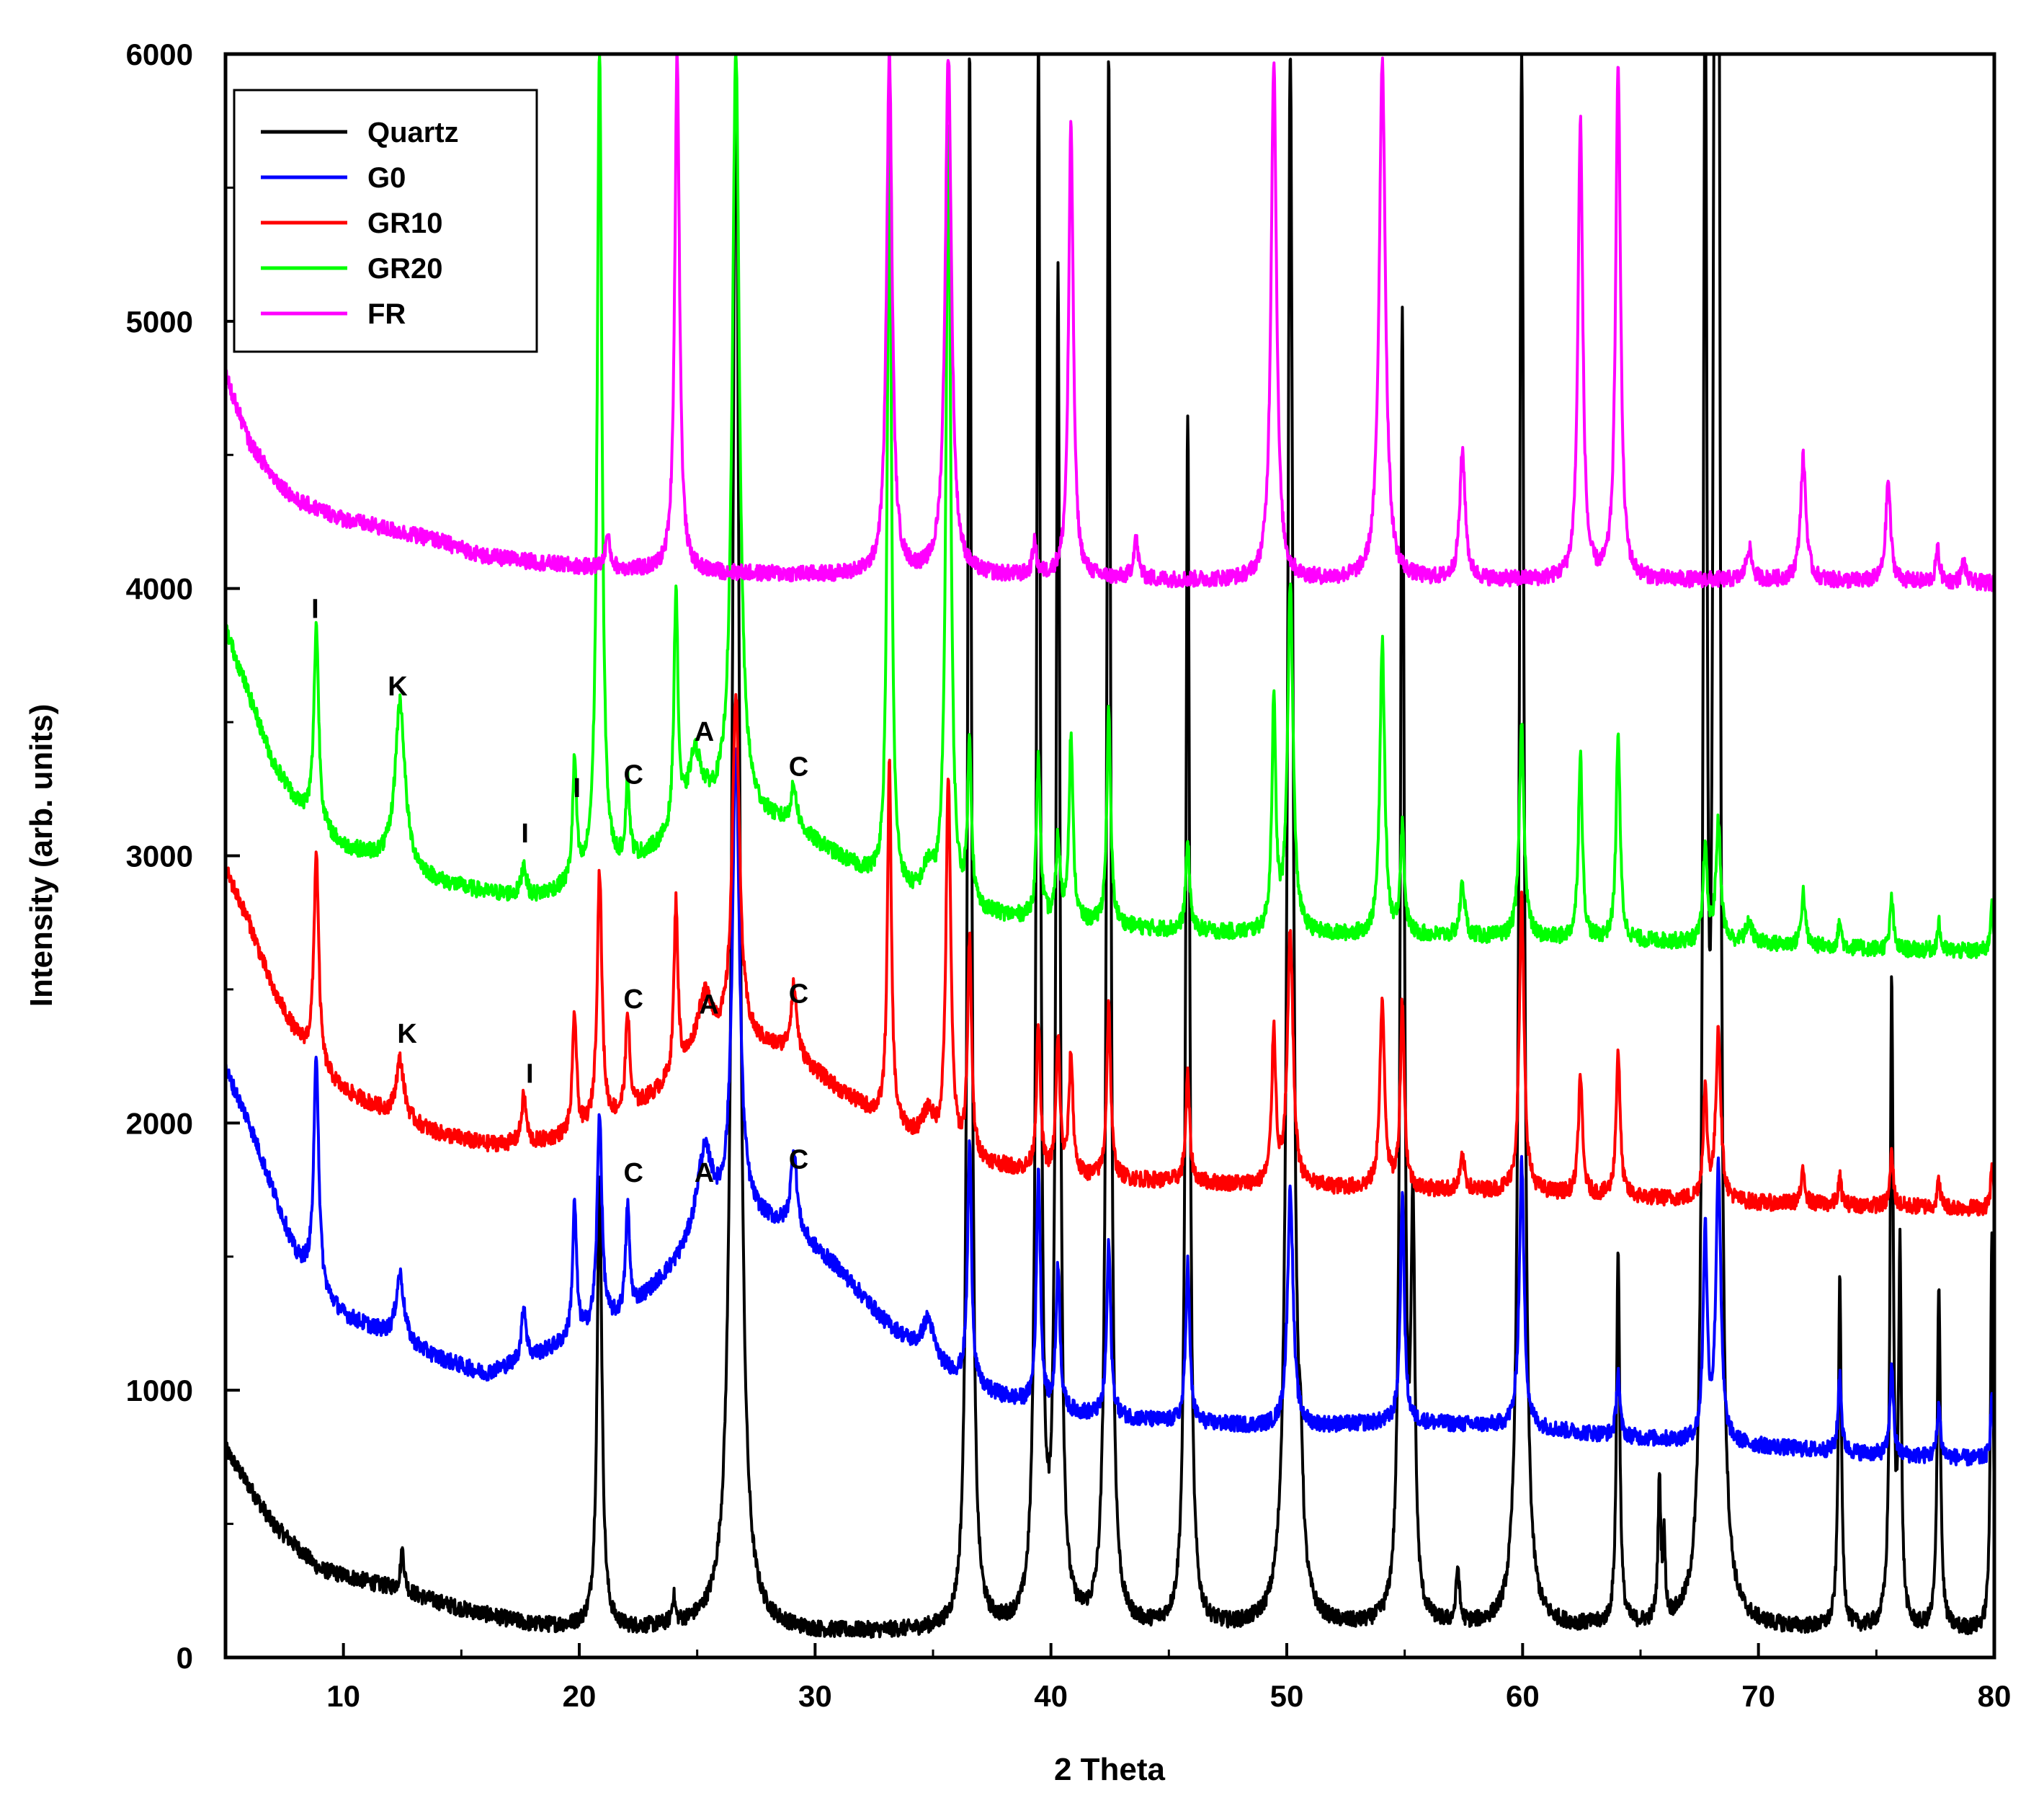 This screenshot has height=1798, width=2044. I want to click on legend-label-fr: FR, so click(387, 314).